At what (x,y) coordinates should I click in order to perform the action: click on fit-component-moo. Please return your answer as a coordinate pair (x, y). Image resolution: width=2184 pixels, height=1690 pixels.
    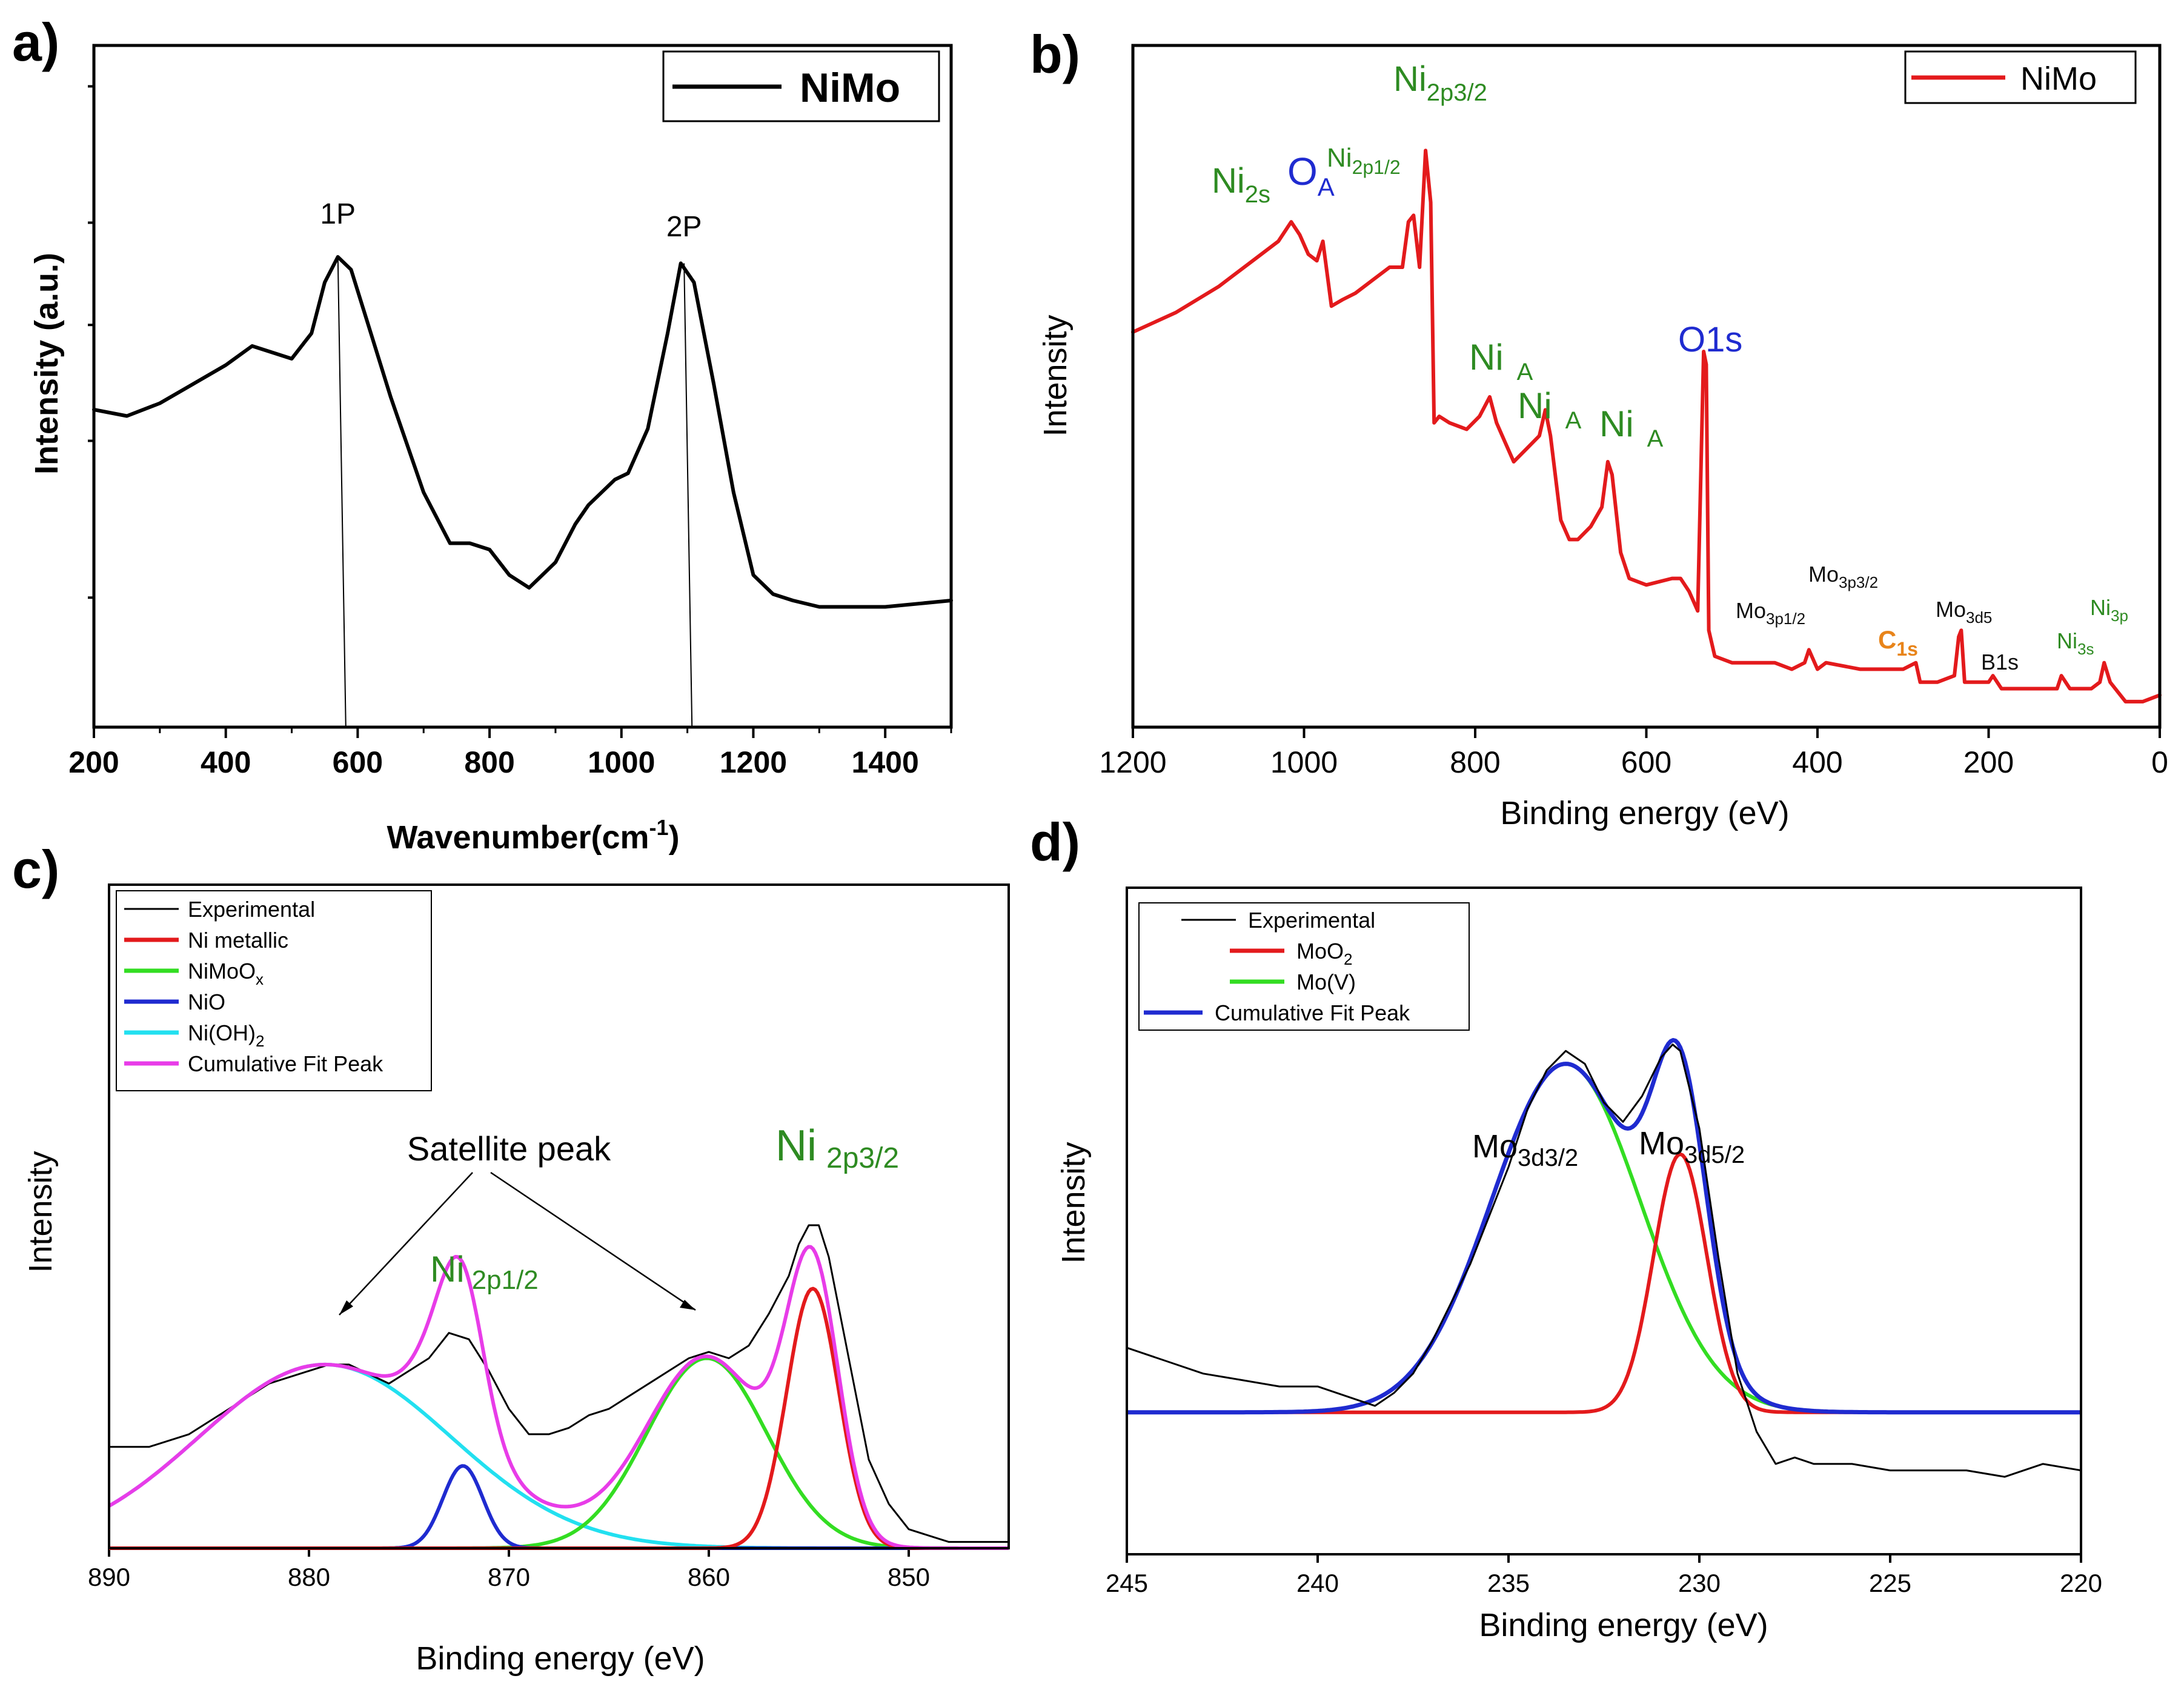
    Looking at the image, I should click on (1604, 1283).